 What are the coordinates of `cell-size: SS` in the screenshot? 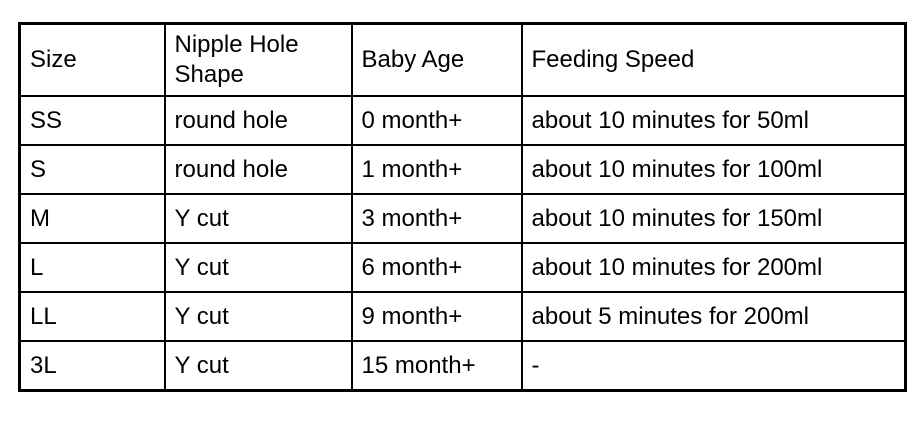 It's located at (92, 120).